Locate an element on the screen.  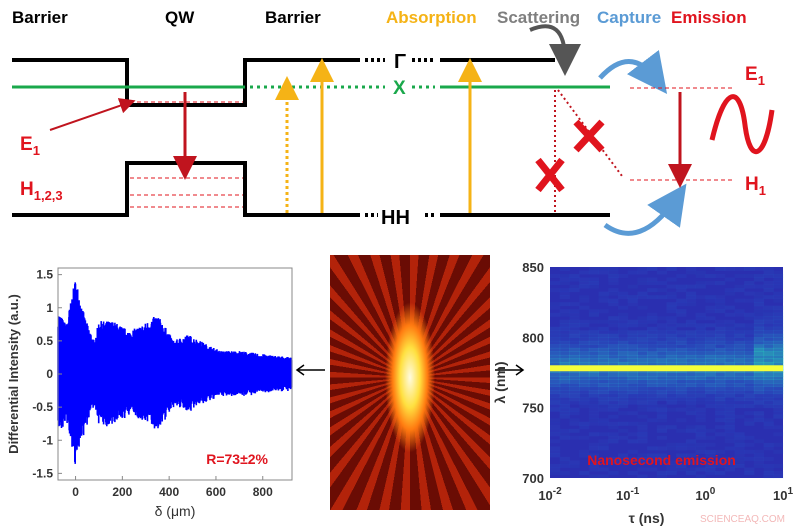
x-tick-label: 100 is located at coordinates (705, 494).